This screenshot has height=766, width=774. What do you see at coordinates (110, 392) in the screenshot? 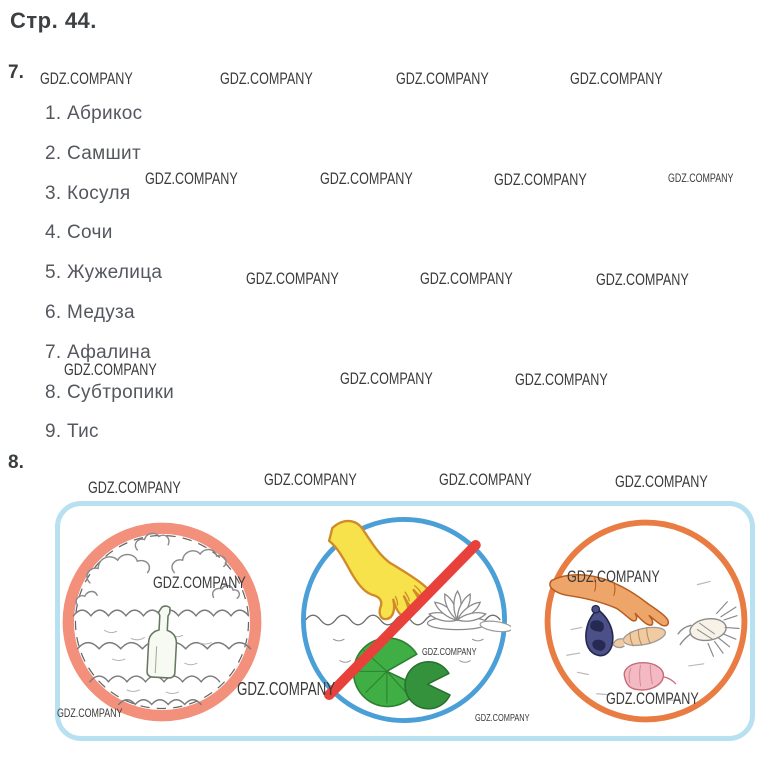
I see `answer-item: 8. Субтропики` at bounding box center [110, 392].